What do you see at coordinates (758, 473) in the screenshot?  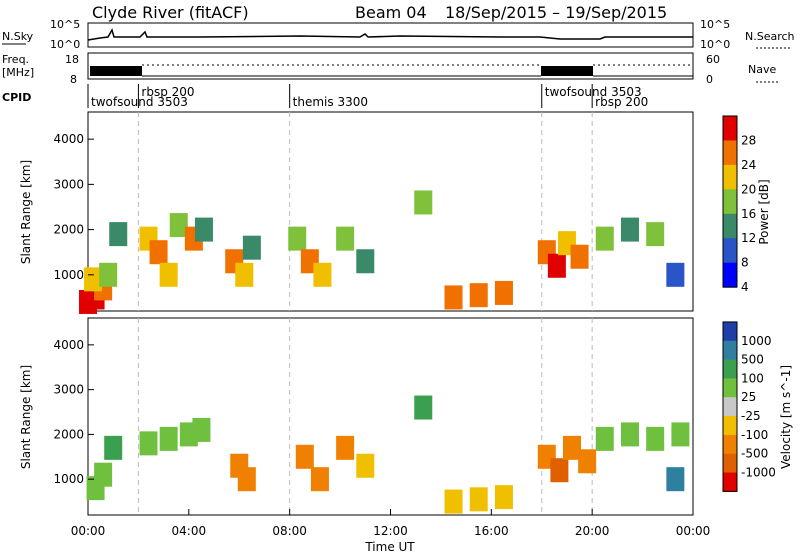 I see `colorbar-tick-label: -1000` at bounding box center [758, 473].